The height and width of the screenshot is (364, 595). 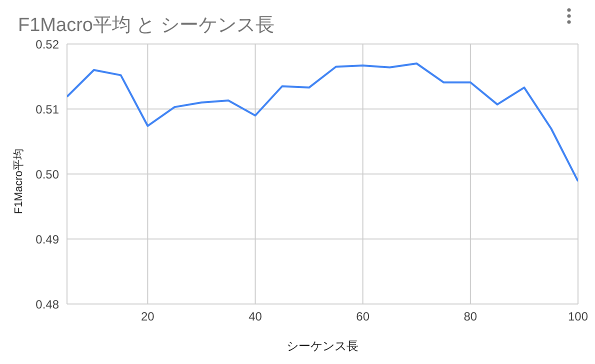 What do you see at coordinates (146, 26) in the screenshot?
I see `chart-title: F1Macro平均 と シーケンス長` at bounding box center [146, 26].